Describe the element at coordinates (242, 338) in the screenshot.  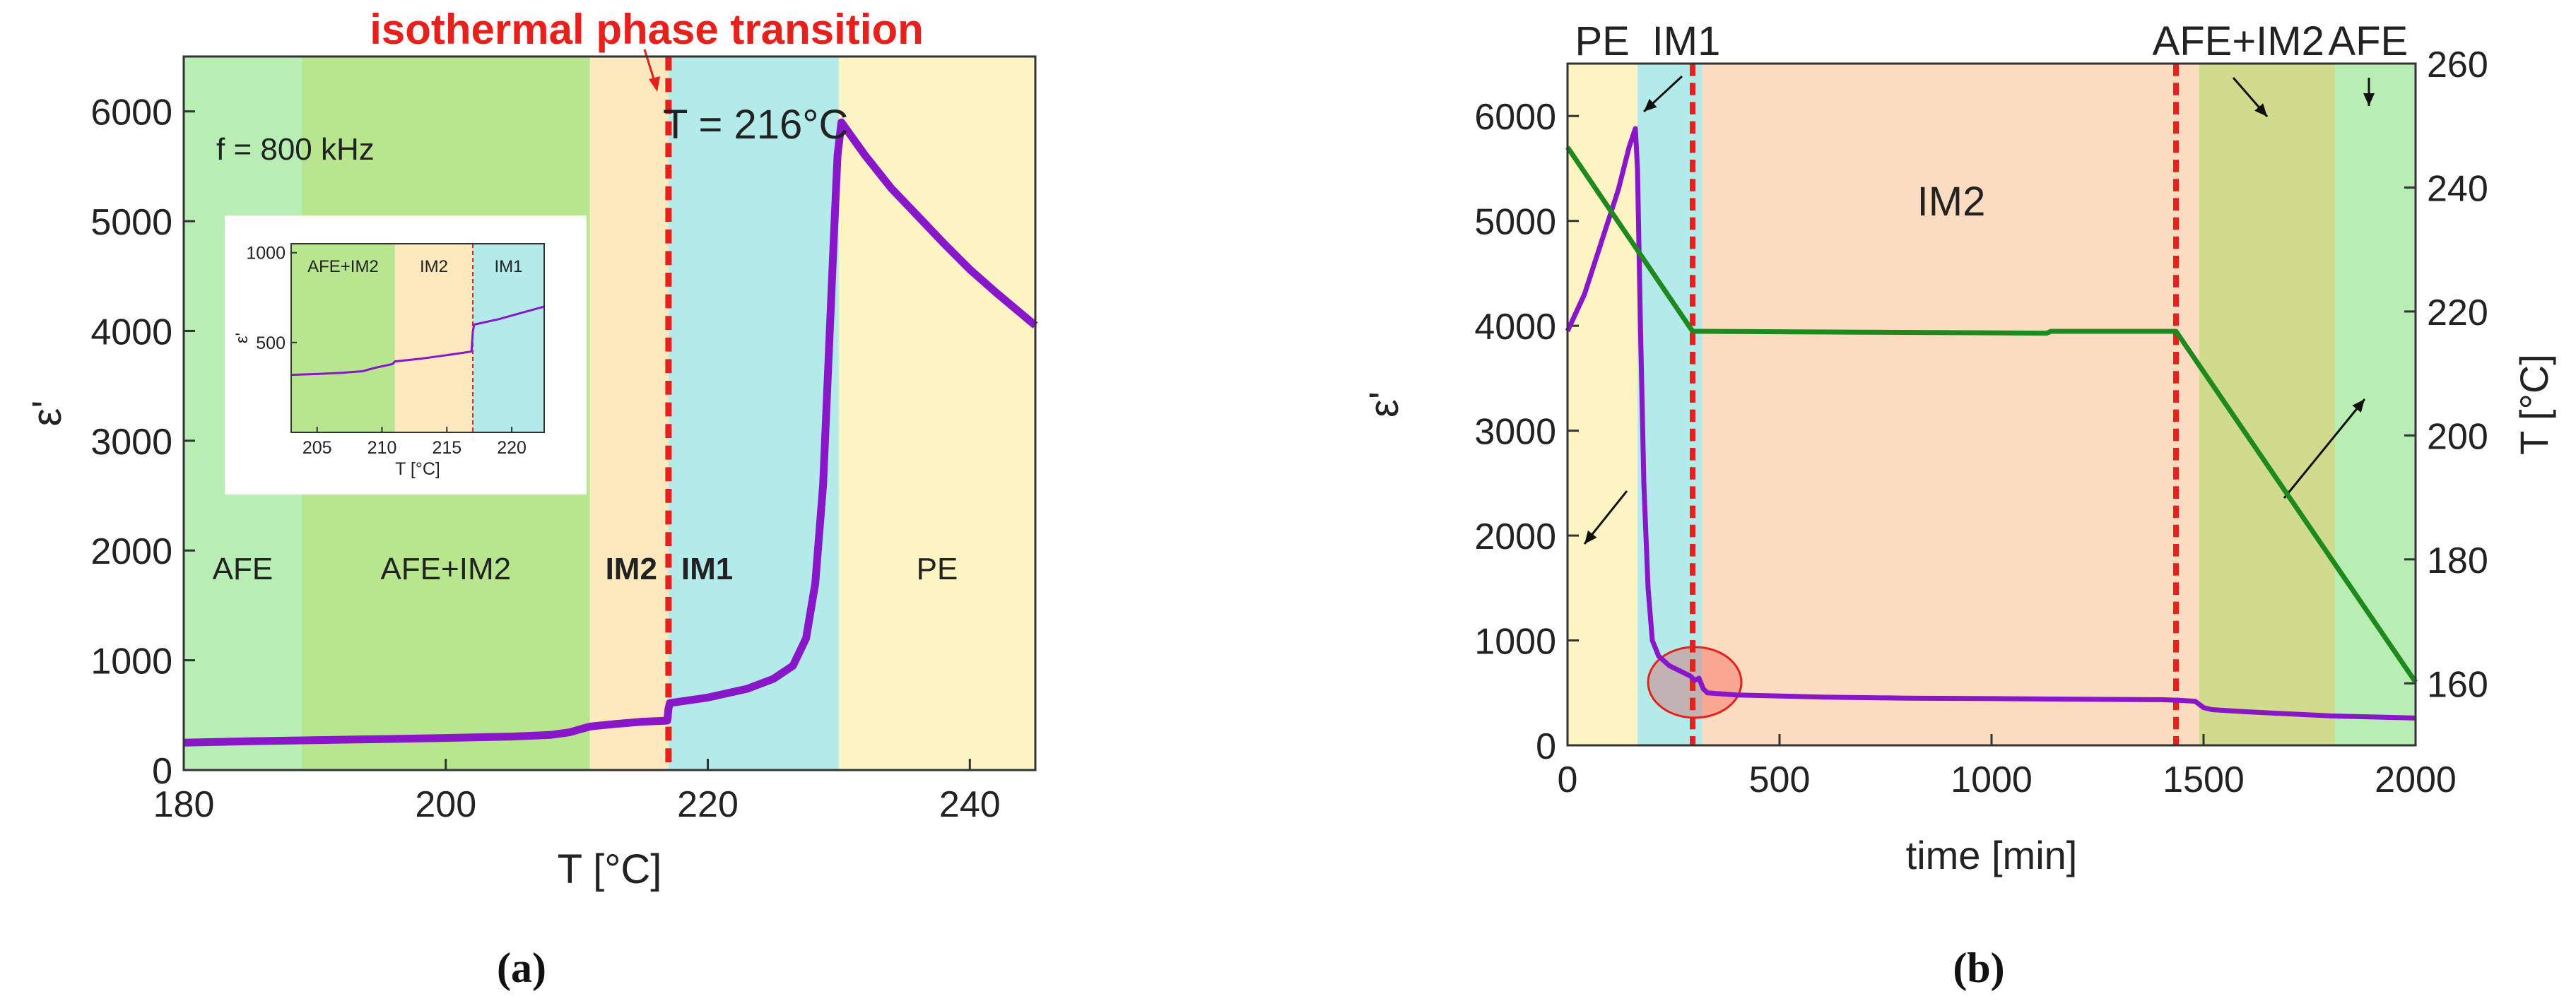
I see `a-inset-y-axis-label: ε'` at that location.